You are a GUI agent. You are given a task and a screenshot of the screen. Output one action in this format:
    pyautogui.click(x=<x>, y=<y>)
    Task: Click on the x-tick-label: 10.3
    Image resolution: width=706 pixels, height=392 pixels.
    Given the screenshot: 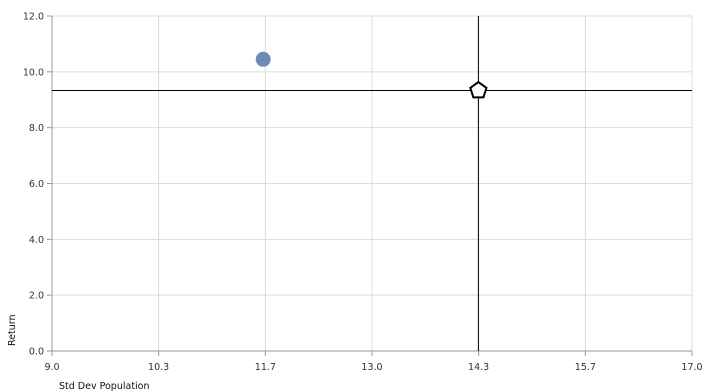 What is the action you would take?
    pyautogui.click(x=158, y=367)
    